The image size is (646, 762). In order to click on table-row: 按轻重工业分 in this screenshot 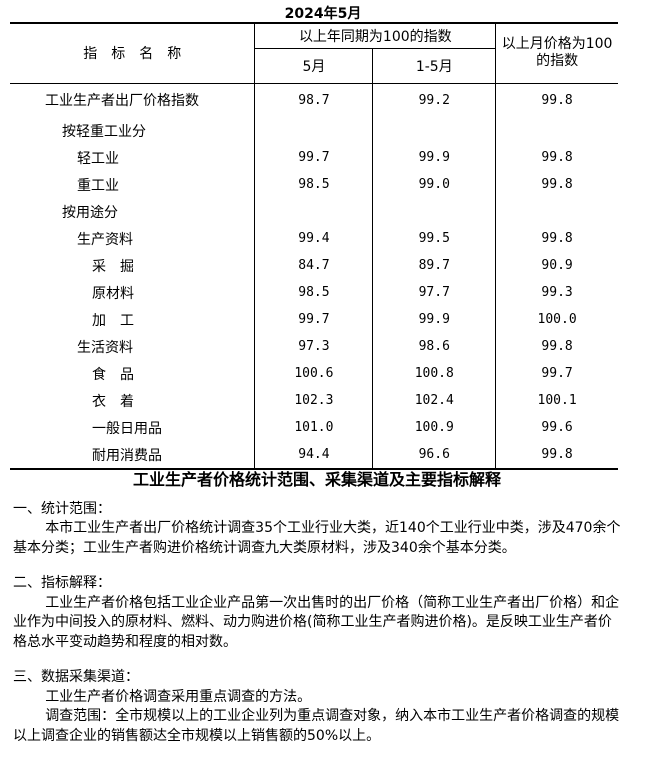, I will do `click(314, 130)`.